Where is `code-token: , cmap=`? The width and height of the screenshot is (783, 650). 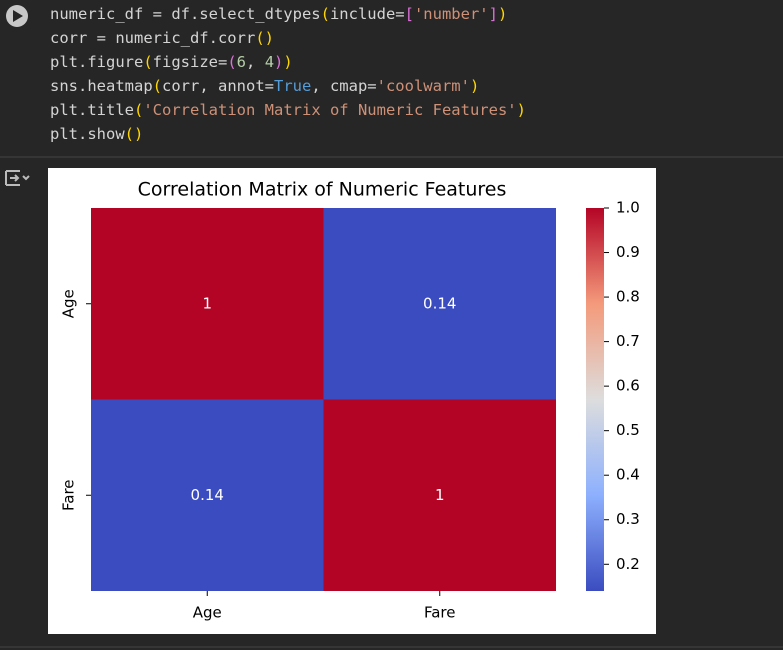
code-token: , cmap= is located at coordinates (344, 86).